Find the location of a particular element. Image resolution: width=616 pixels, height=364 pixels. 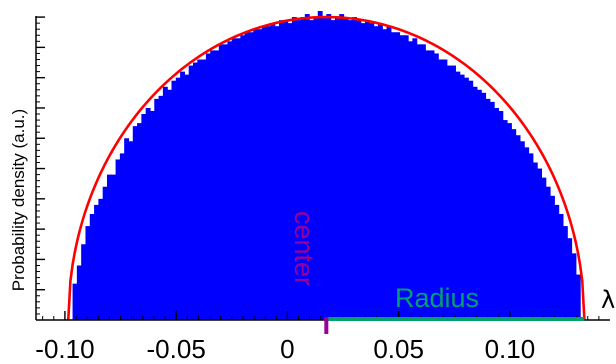

x-axis-tick-labels: -0.10 -0.05 0 0.05 0.10 is located at coordinates (285, 349).